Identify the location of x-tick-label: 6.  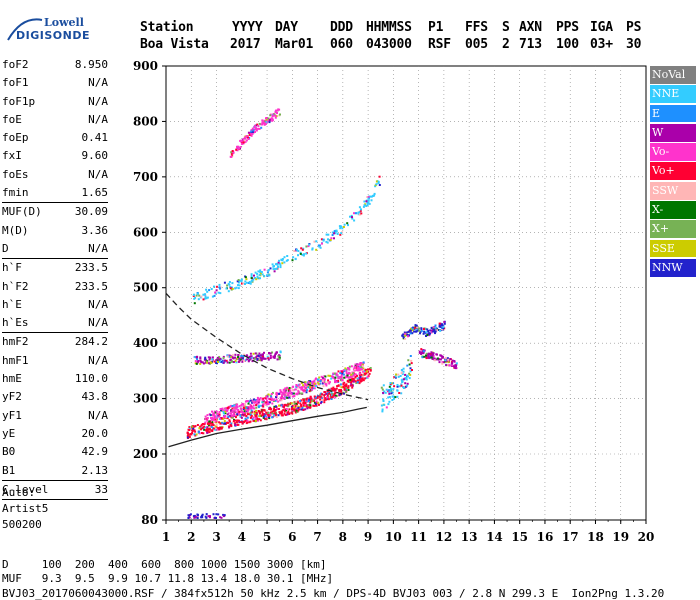
(292, 537).